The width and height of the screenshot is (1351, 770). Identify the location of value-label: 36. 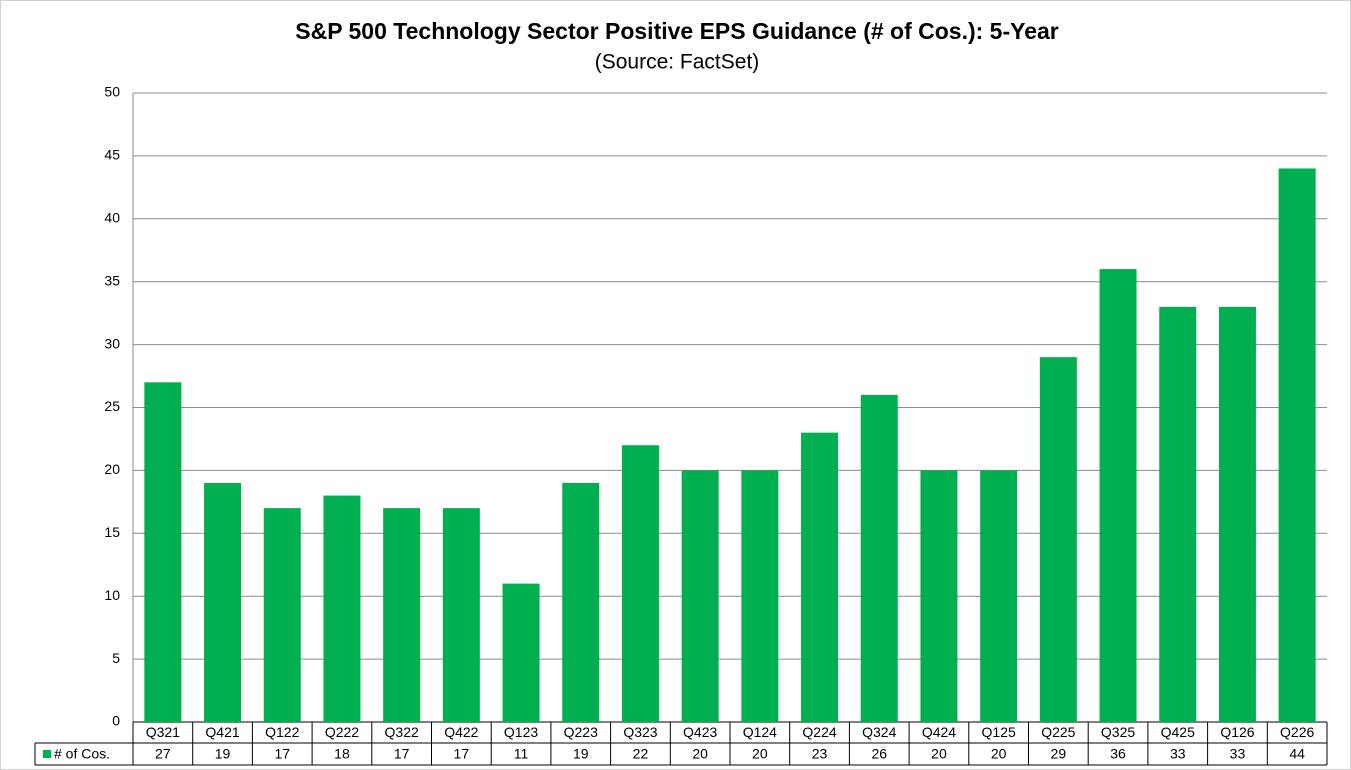
(1118, 754).